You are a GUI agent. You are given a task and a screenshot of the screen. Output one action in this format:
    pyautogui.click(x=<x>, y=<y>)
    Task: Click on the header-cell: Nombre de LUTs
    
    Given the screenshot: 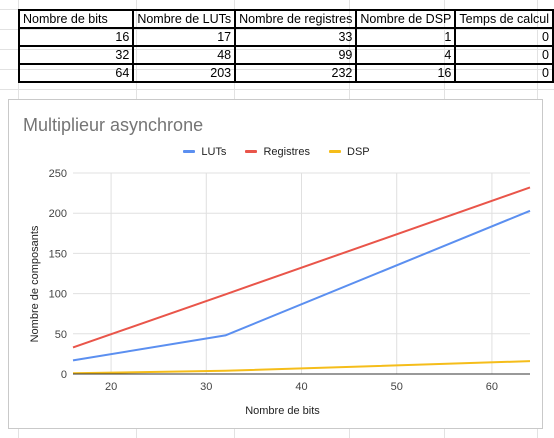 What is the action you would take?
    pyautogui.click(x=184, y=19)
    